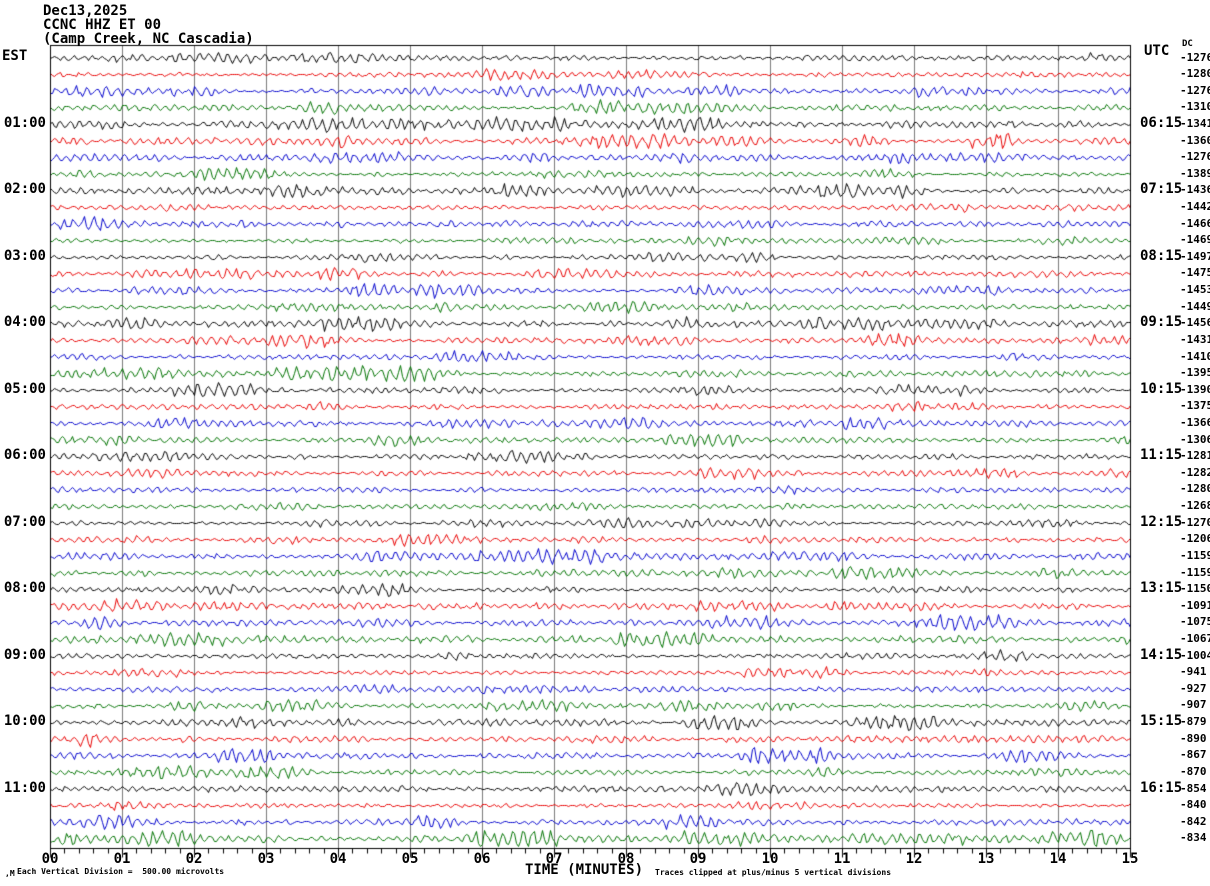  What do you see at coordinates (1195, 622) in the screenshot?
I see `dc-value: -1075` at bounding box center [1195, 622].